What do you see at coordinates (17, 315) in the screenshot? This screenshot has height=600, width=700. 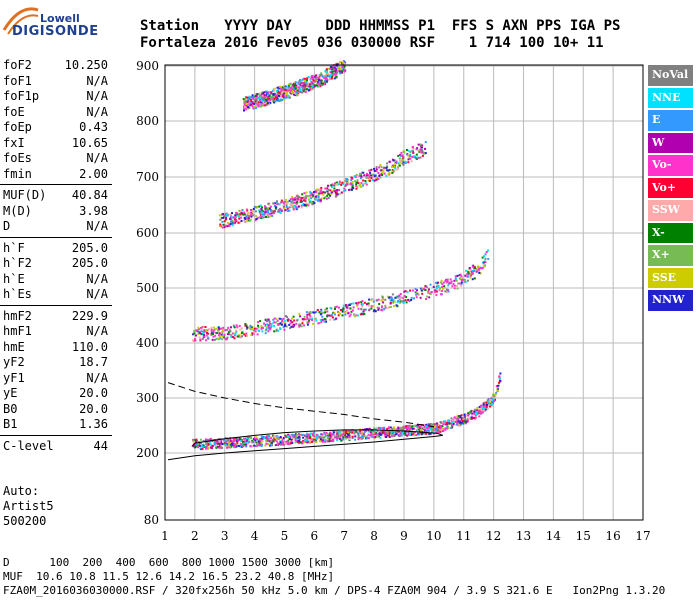 I see `param-label: hmF2` at bounding box center [17, 315].